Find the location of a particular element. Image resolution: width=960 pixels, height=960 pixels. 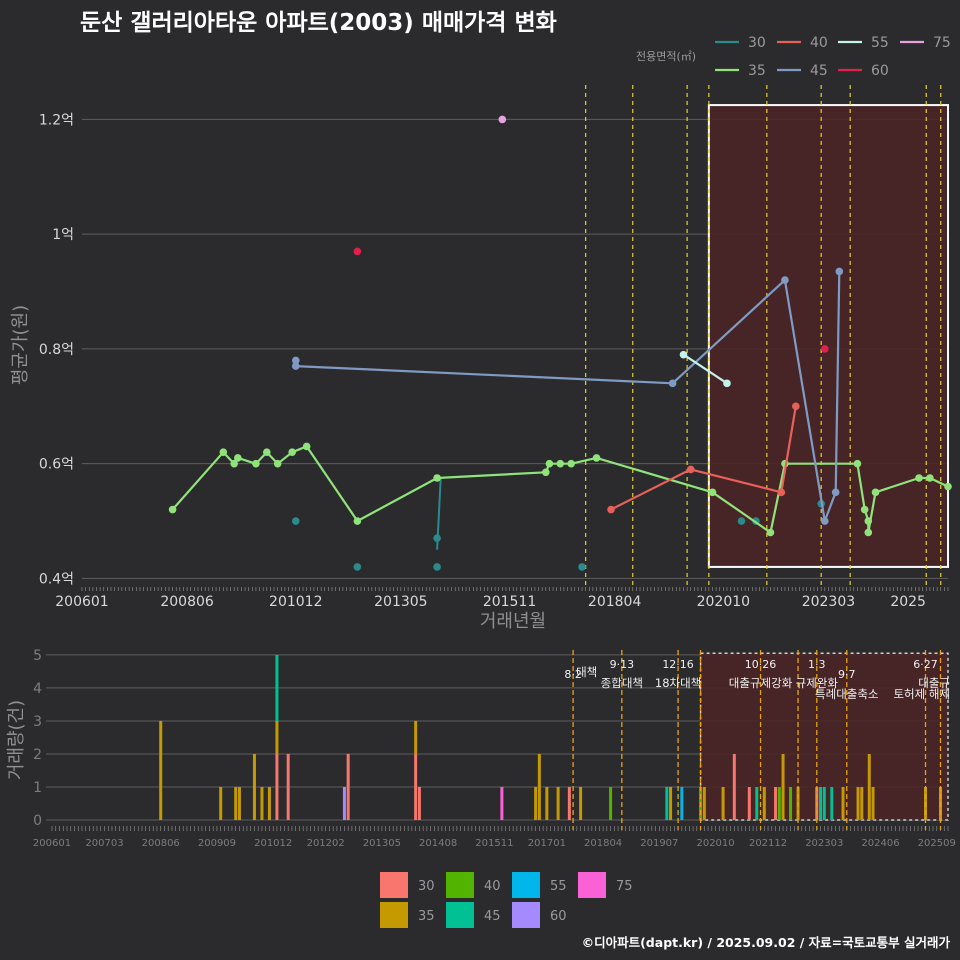

bottom-legend-label: 75 is located at coordinates (624, 886).